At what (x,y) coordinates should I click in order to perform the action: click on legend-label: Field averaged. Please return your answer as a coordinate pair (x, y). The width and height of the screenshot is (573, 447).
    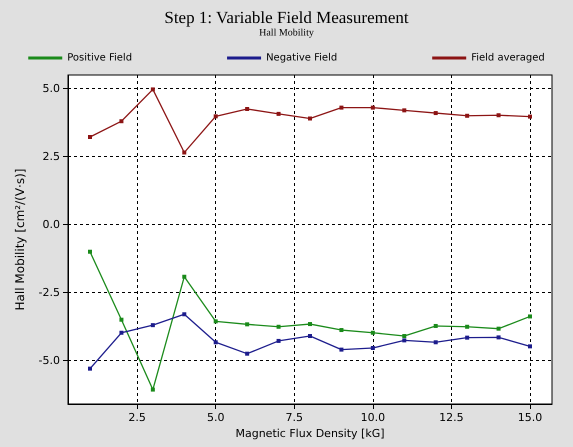
    Looking at the image, I should click on (508, 58).